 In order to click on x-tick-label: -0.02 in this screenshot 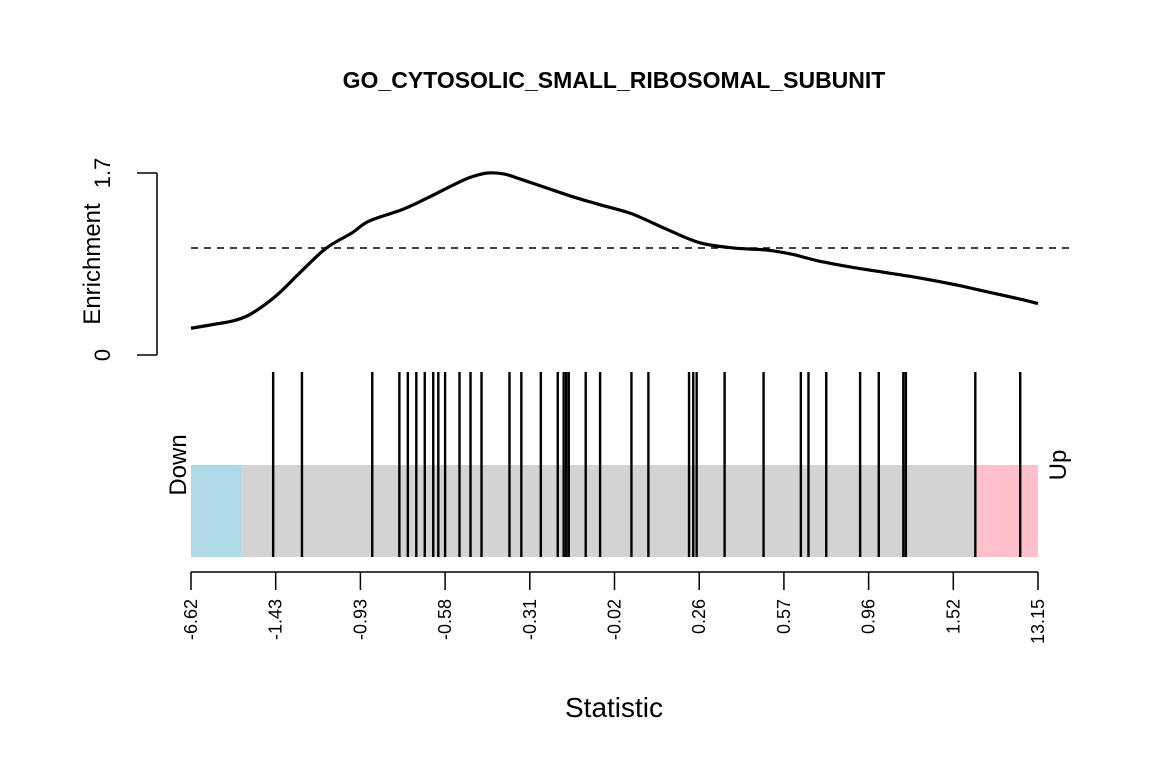, I will do `click(615, 619)`.